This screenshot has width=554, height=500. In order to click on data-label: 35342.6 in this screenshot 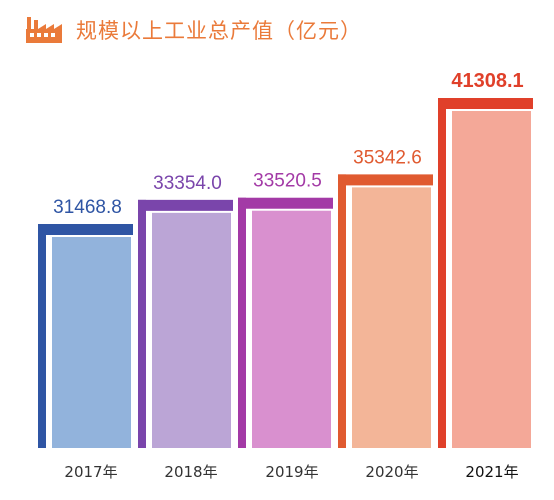, I will do `click(387, 157)`.